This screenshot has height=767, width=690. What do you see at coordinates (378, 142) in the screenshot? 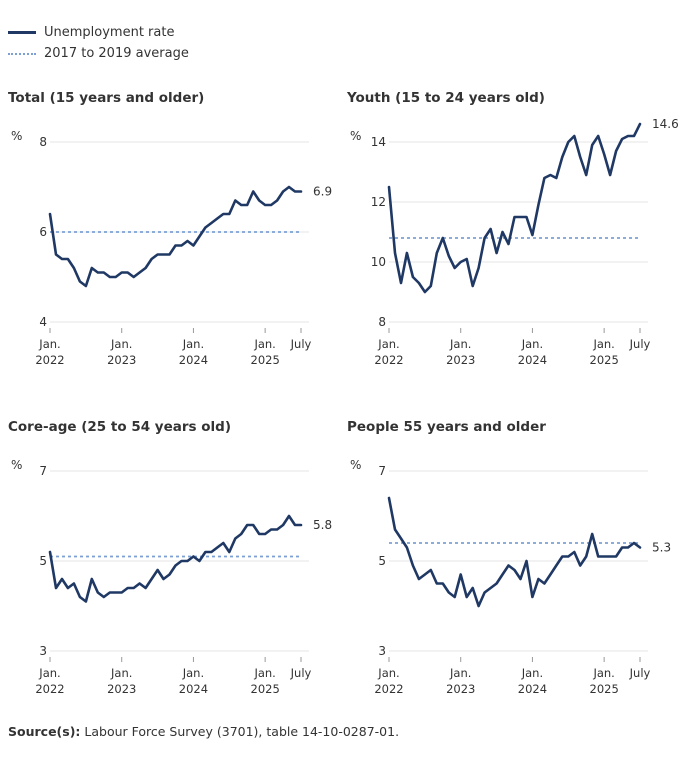
I see `y-tick-label: 14` at bounding box center [378, 142].